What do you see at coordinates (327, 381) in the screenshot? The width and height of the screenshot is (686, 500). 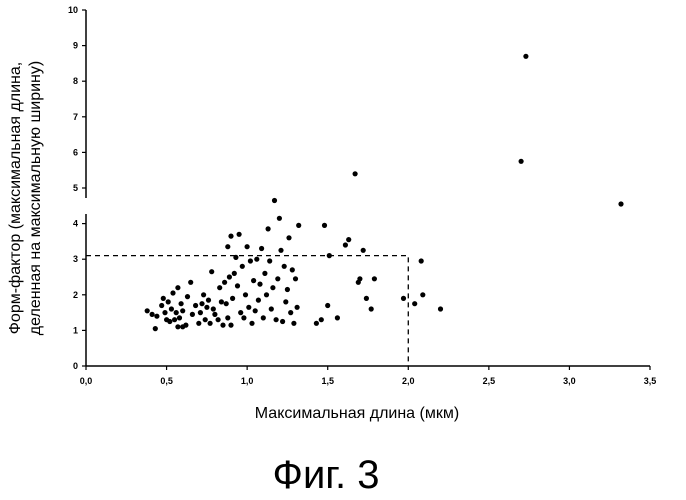 I see `x-tick-label: 1,5` at bounding box center [327, 381].